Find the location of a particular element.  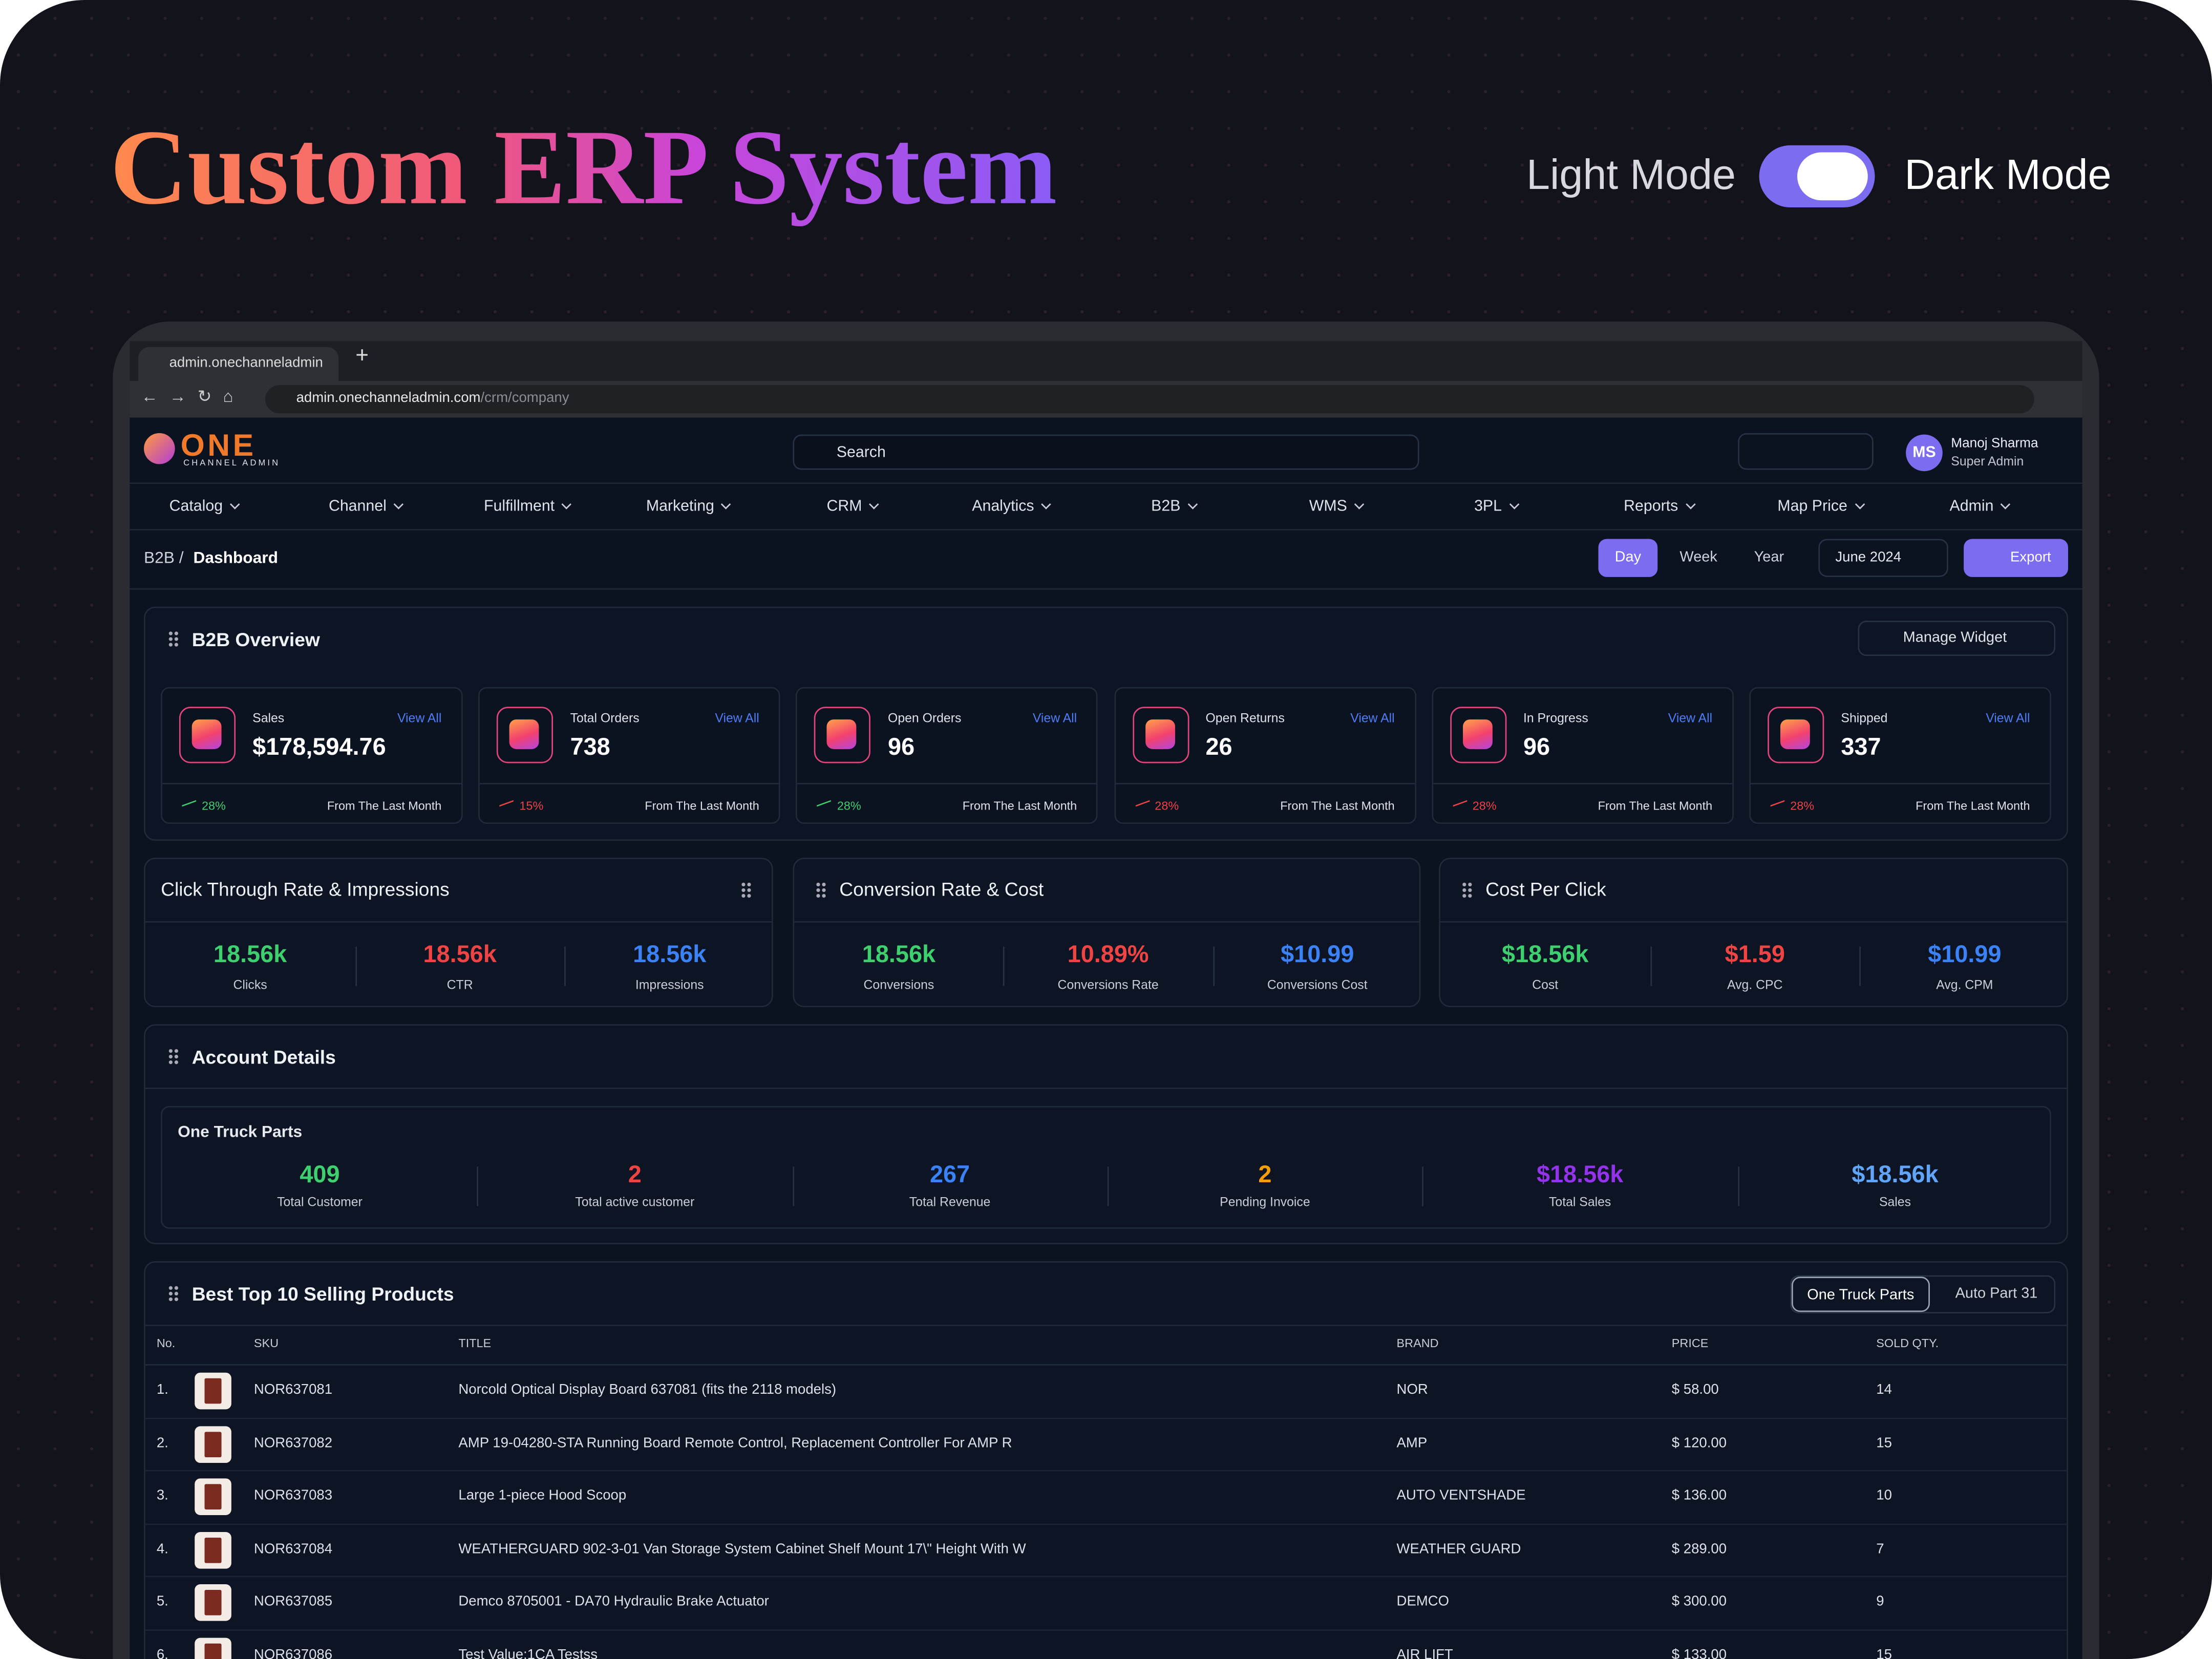

nav-item: Marketing is located at coordinates (688, 507).